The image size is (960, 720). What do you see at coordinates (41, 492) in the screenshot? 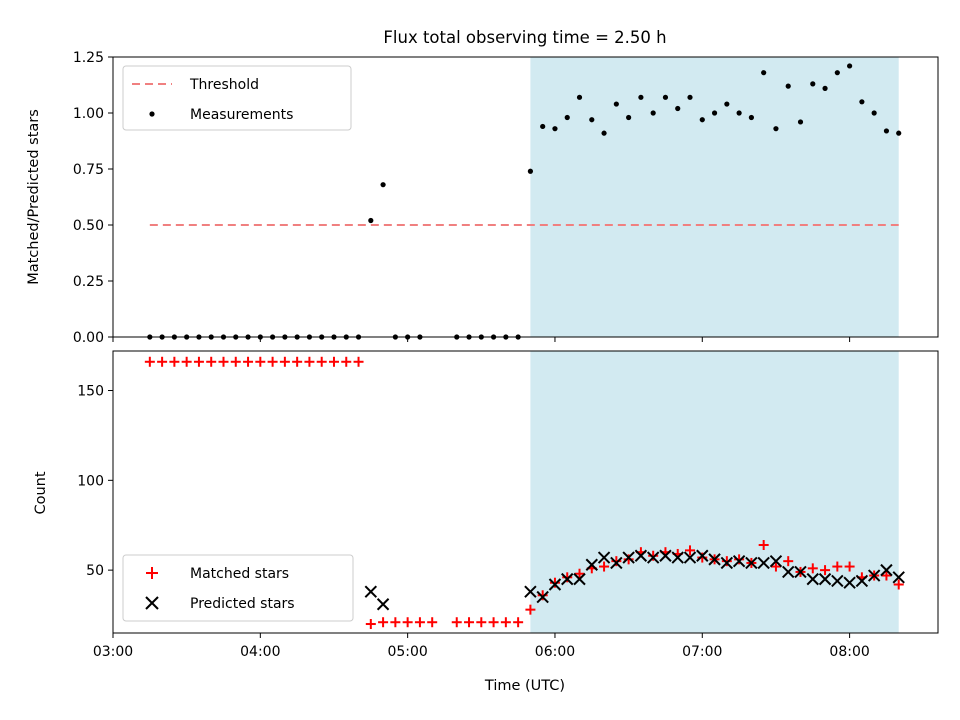
I see `count-y-axis-label: Count` at bounding box center [41, 492].